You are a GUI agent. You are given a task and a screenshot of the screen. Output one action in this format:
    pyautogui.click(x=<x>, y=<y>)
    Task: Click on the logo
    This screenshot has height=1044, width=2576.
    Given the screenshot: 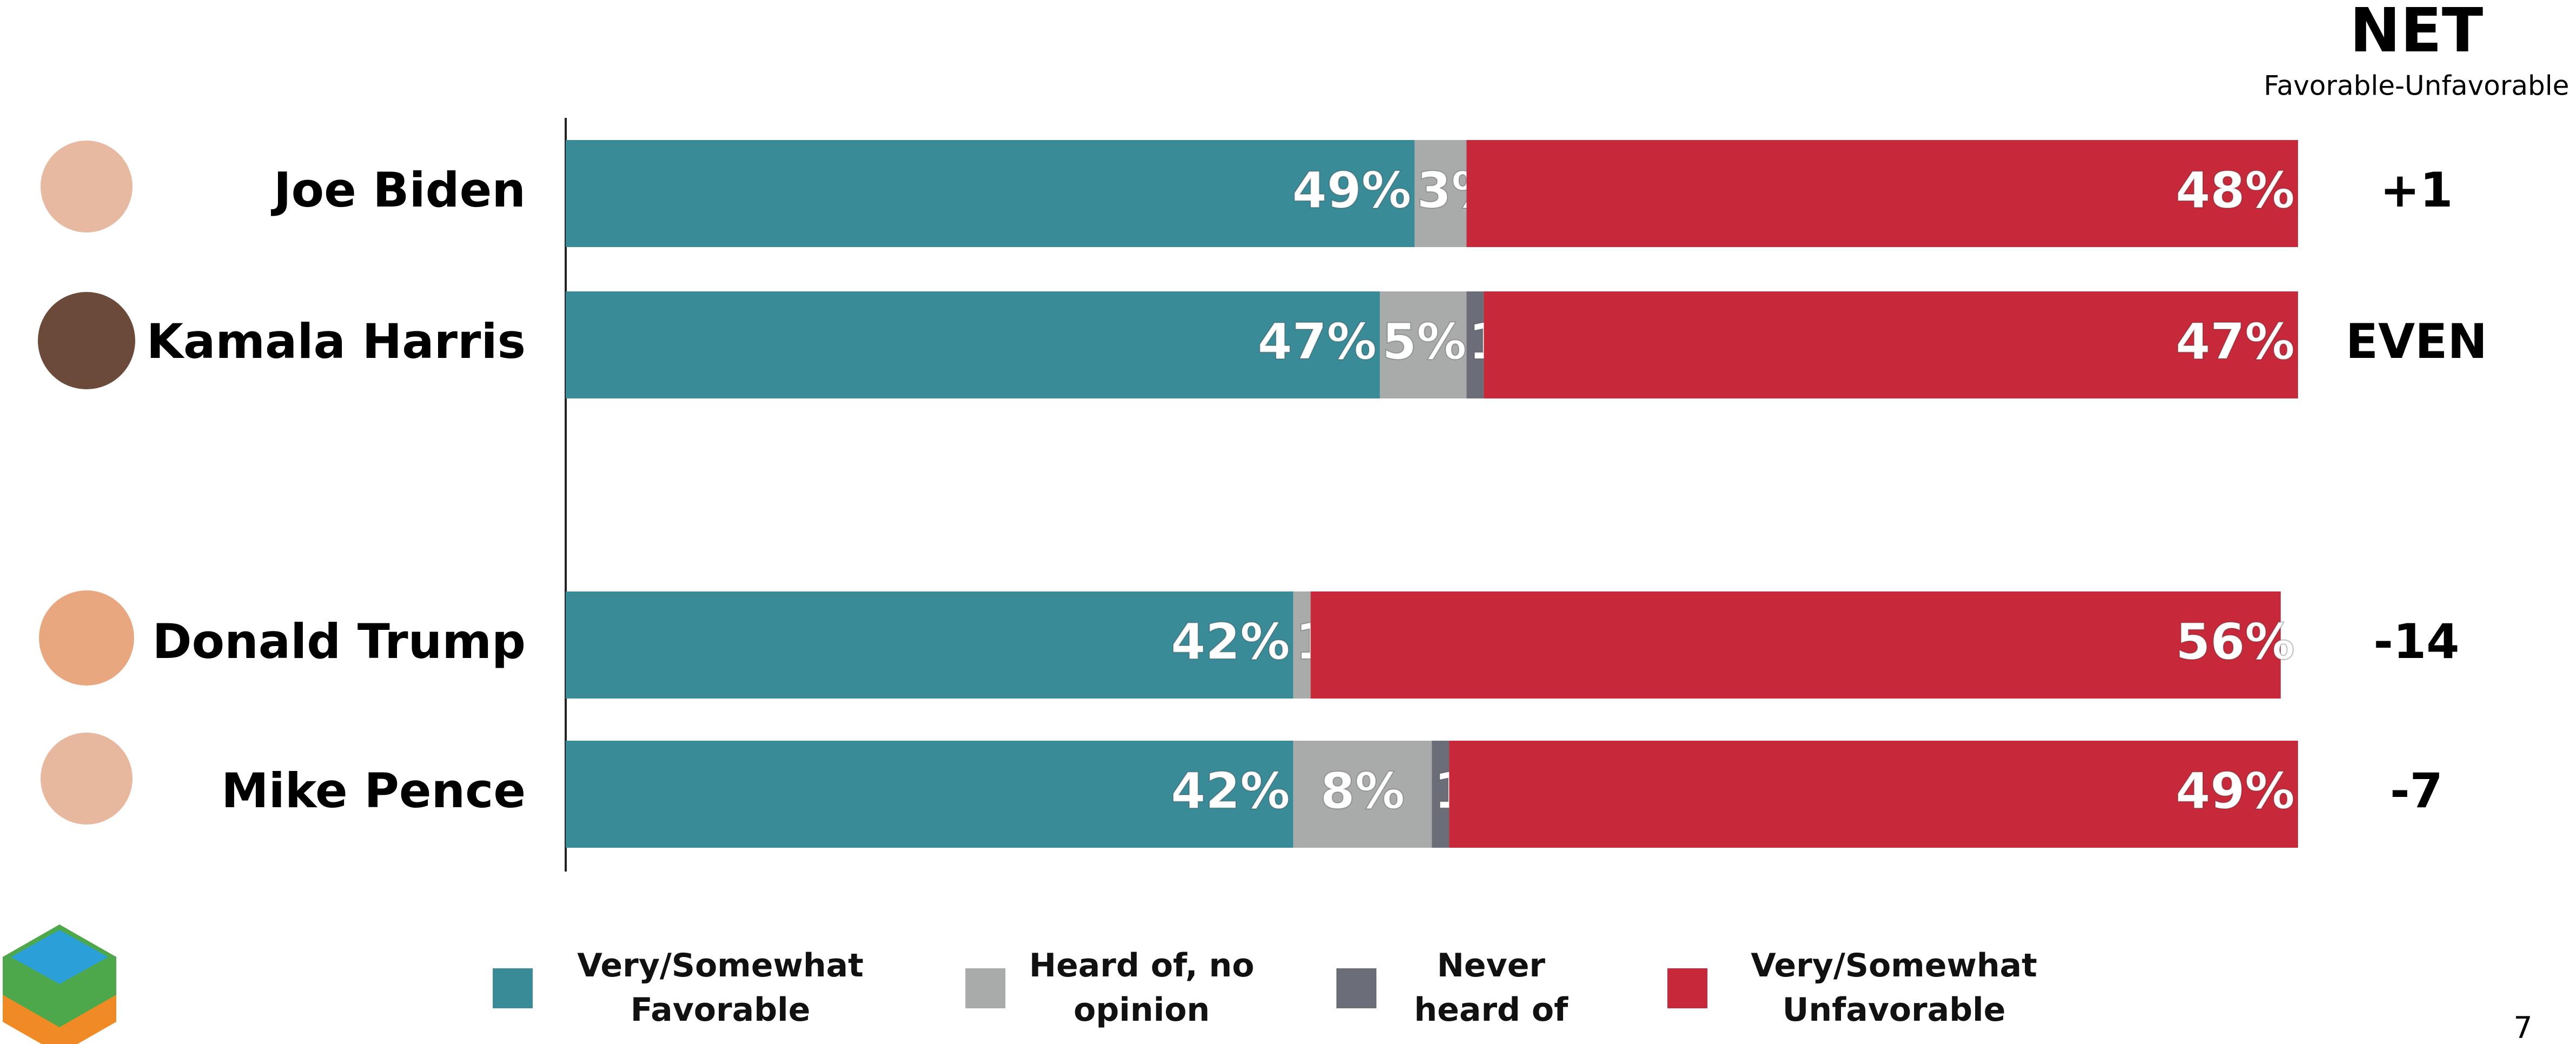 What is the action you would take?
    pyautogui.click(x=60, y=984)
    